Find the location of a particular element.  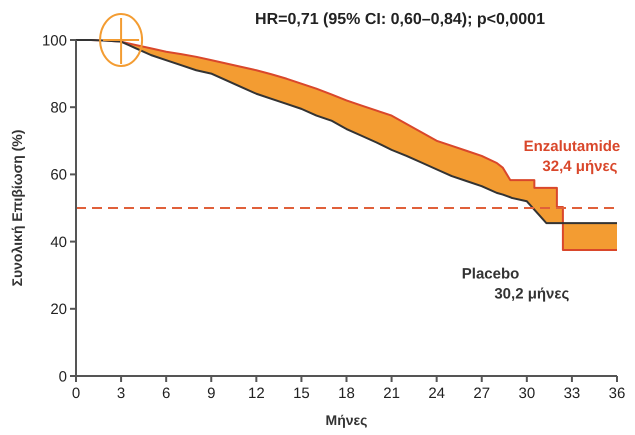

x-tick-label: 15 is located at coordinates (301, 393).